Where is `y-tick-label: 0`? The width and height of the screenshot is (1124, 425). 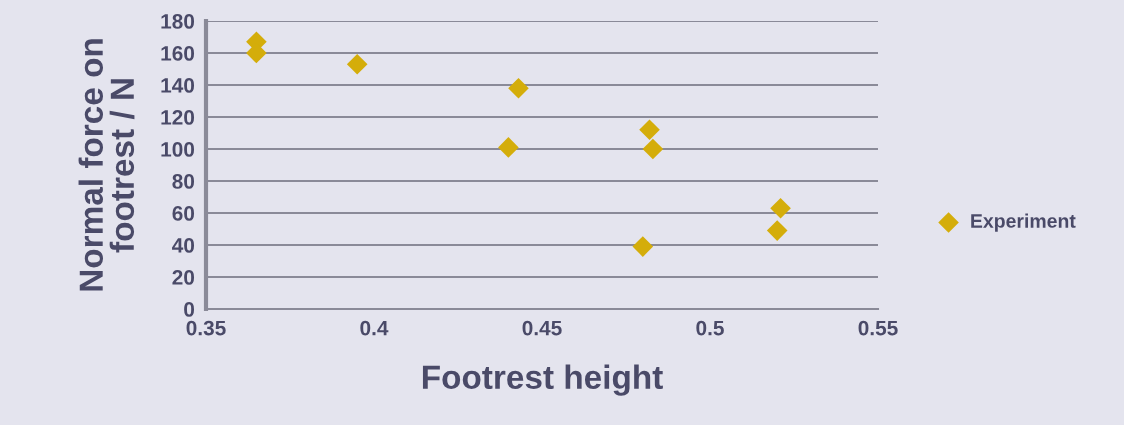 y-tick-label: 0 is located at coordinates (189, 309).